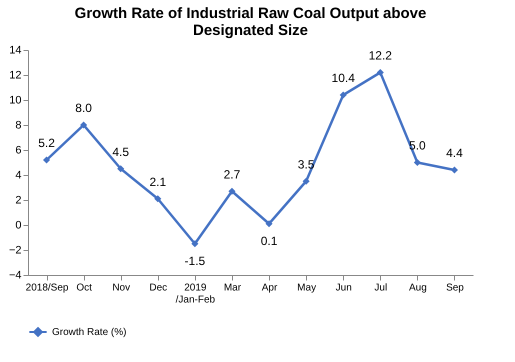  Describe the element at coordinates (18, 226) in the screenshot. I see `y-tick-label: 0` at that location.